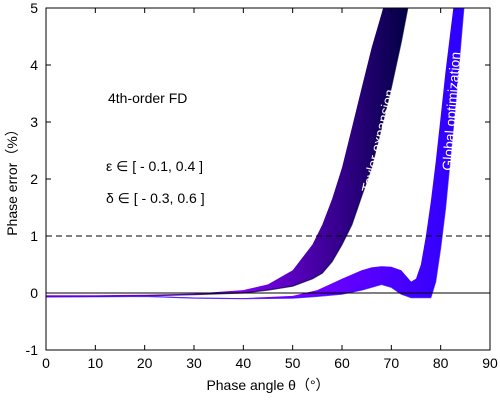 Image resolution: width=500 pixels, height=401 pixels. Describe the element at coordinates (147, 98) in the screenshot. I see `scheme-annotation: 4th-order FD` at that location.